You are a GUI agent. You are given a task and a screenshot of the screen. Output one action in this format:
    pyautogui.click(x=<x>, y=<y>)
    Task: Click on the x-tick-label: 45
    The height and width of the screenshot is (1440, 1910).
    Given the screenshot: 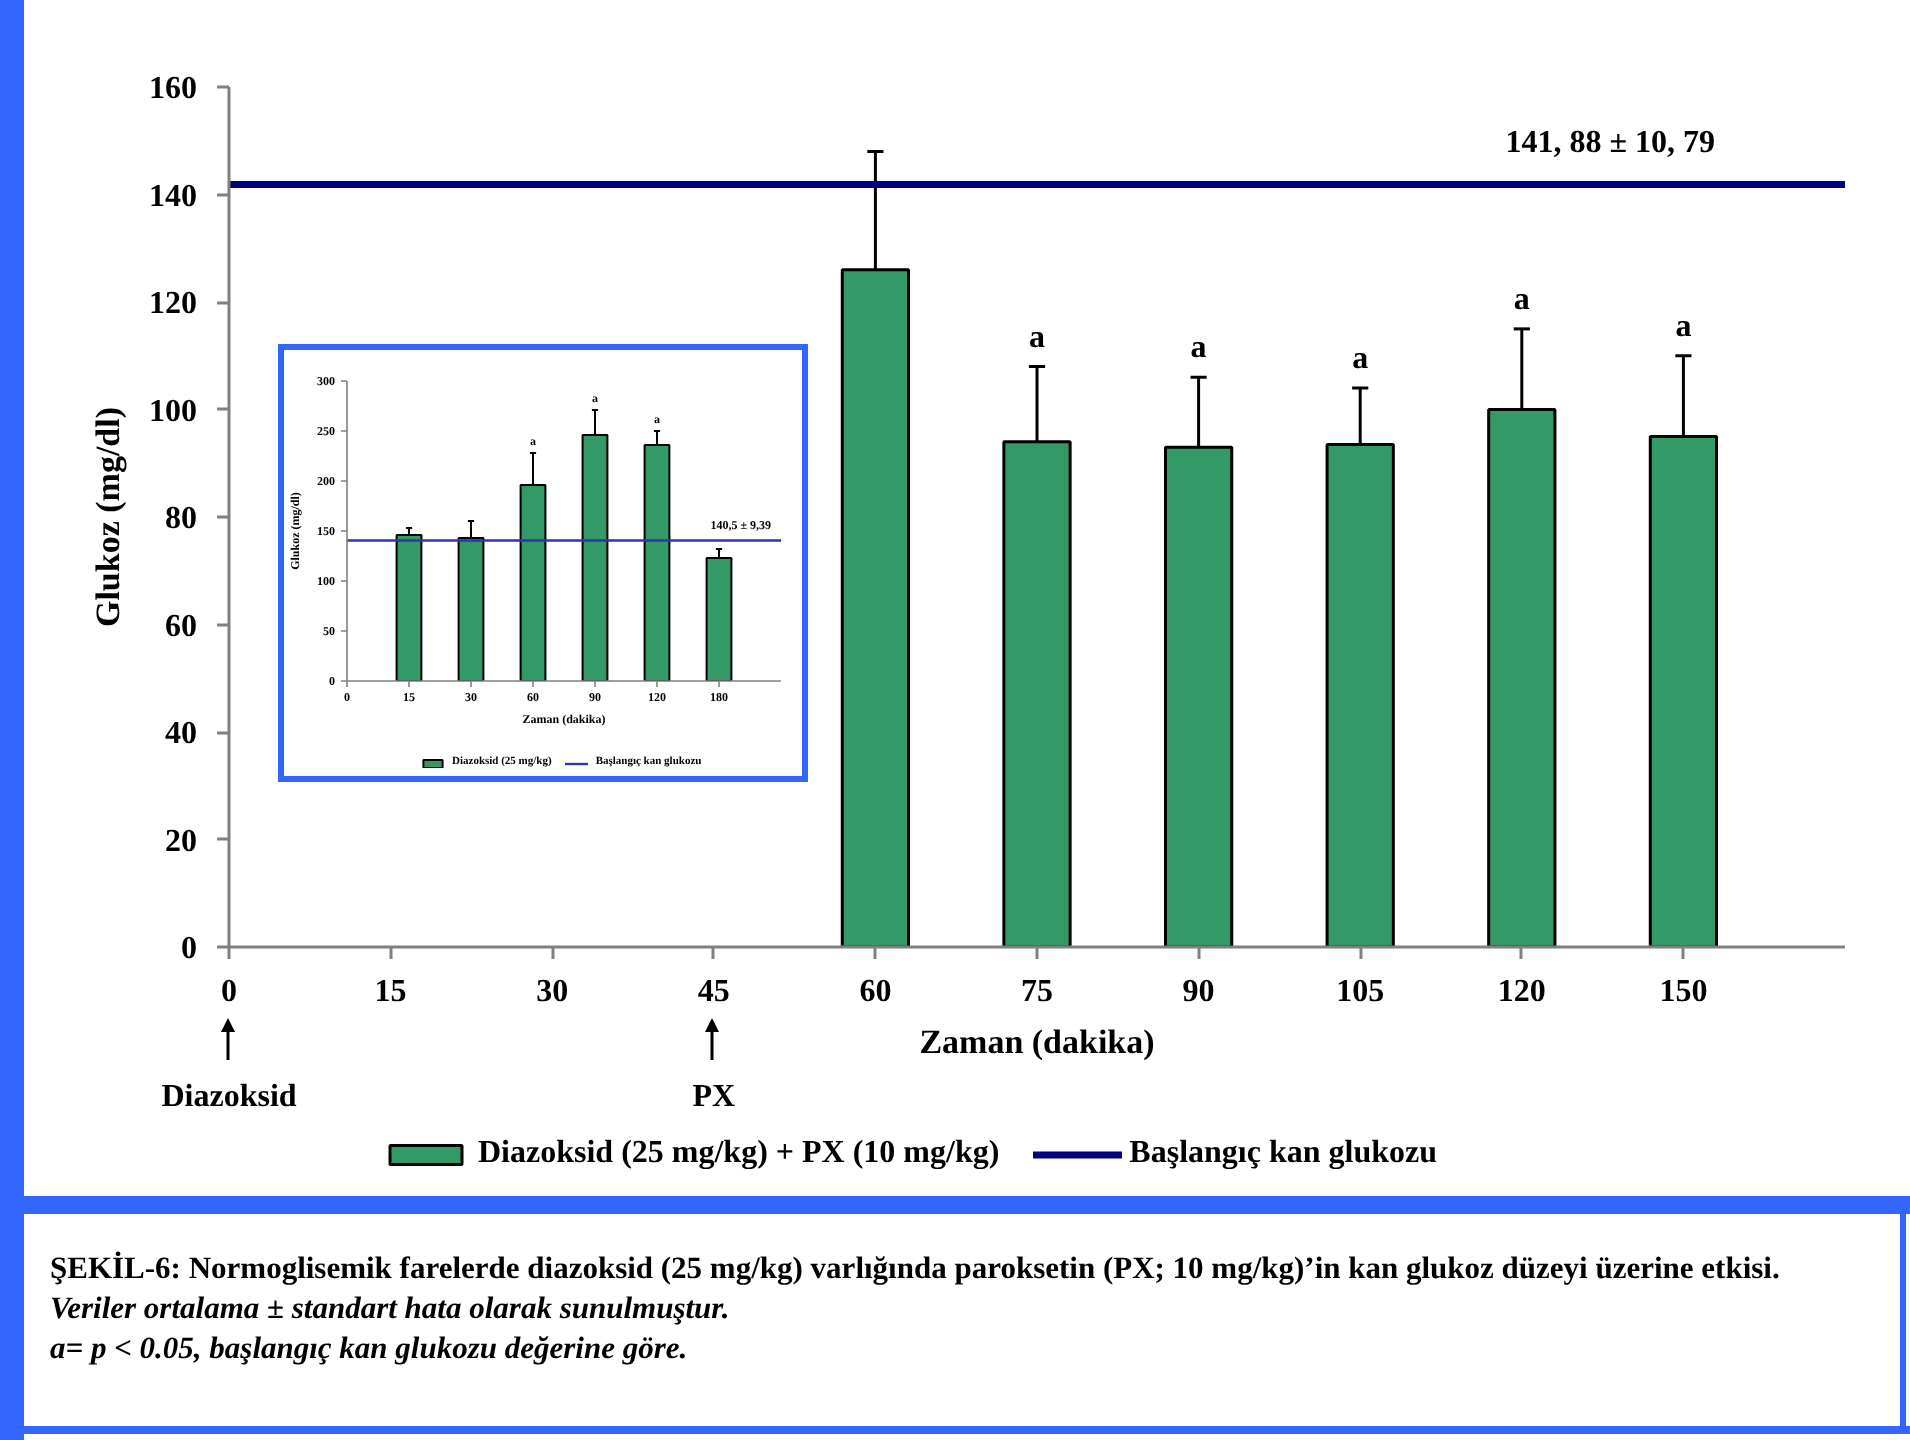 What is the action you would take?
    pyautogui.click(x=713, y=992)
    